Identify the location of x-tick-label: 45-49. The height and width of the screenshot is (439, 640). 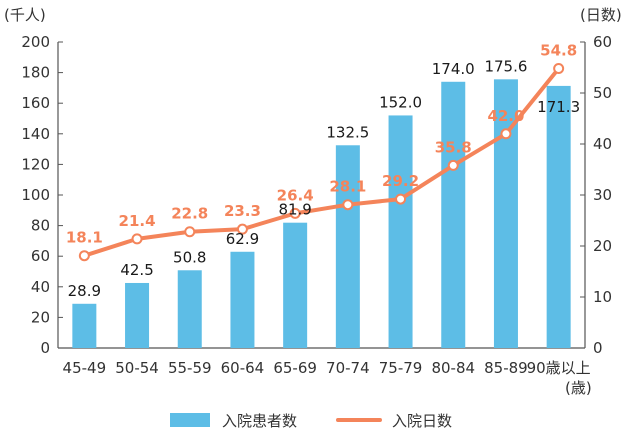
(85, 368).